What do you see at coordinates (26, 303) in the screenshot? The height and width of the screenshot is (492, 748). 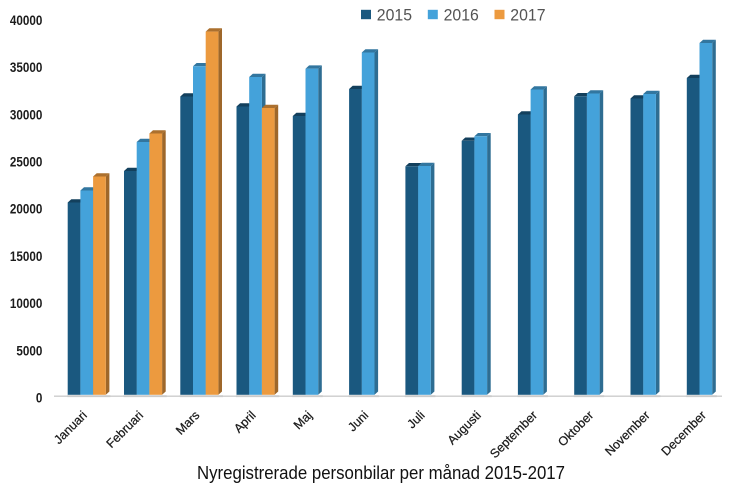 I see `svg-text: 10000` at bounding box center [26, 303].